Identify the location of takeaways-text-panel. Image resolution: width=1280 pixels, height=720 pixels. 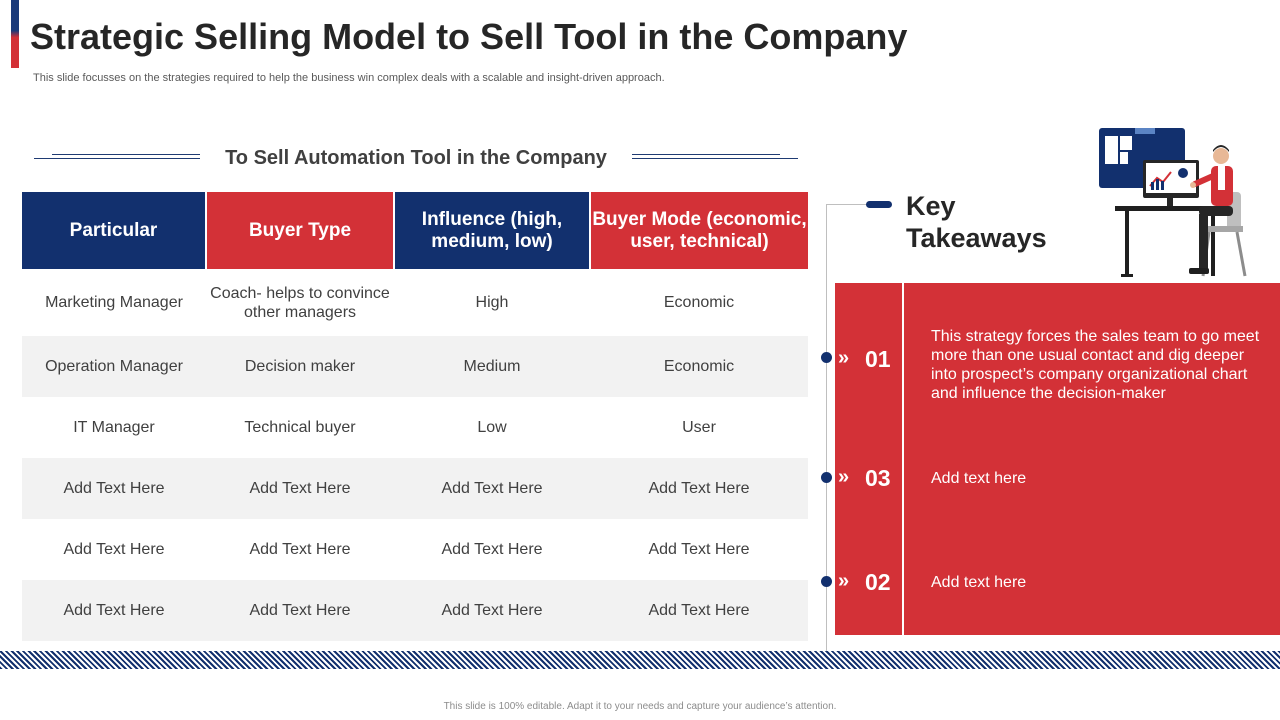
(1092, 459).